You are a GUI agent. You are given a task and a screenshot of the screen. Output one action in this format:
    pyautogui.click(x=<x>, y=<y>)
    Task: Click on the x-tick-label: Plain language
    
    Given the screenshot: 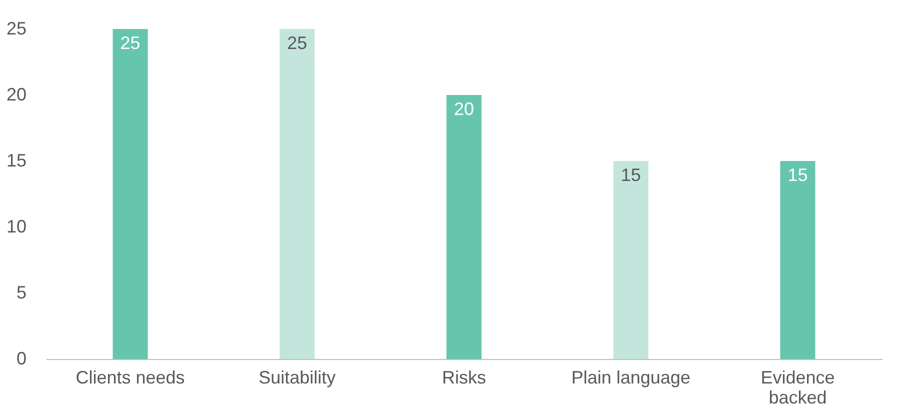 What is the action you would take?
    pyautogui.click(x=630, y=378)
    